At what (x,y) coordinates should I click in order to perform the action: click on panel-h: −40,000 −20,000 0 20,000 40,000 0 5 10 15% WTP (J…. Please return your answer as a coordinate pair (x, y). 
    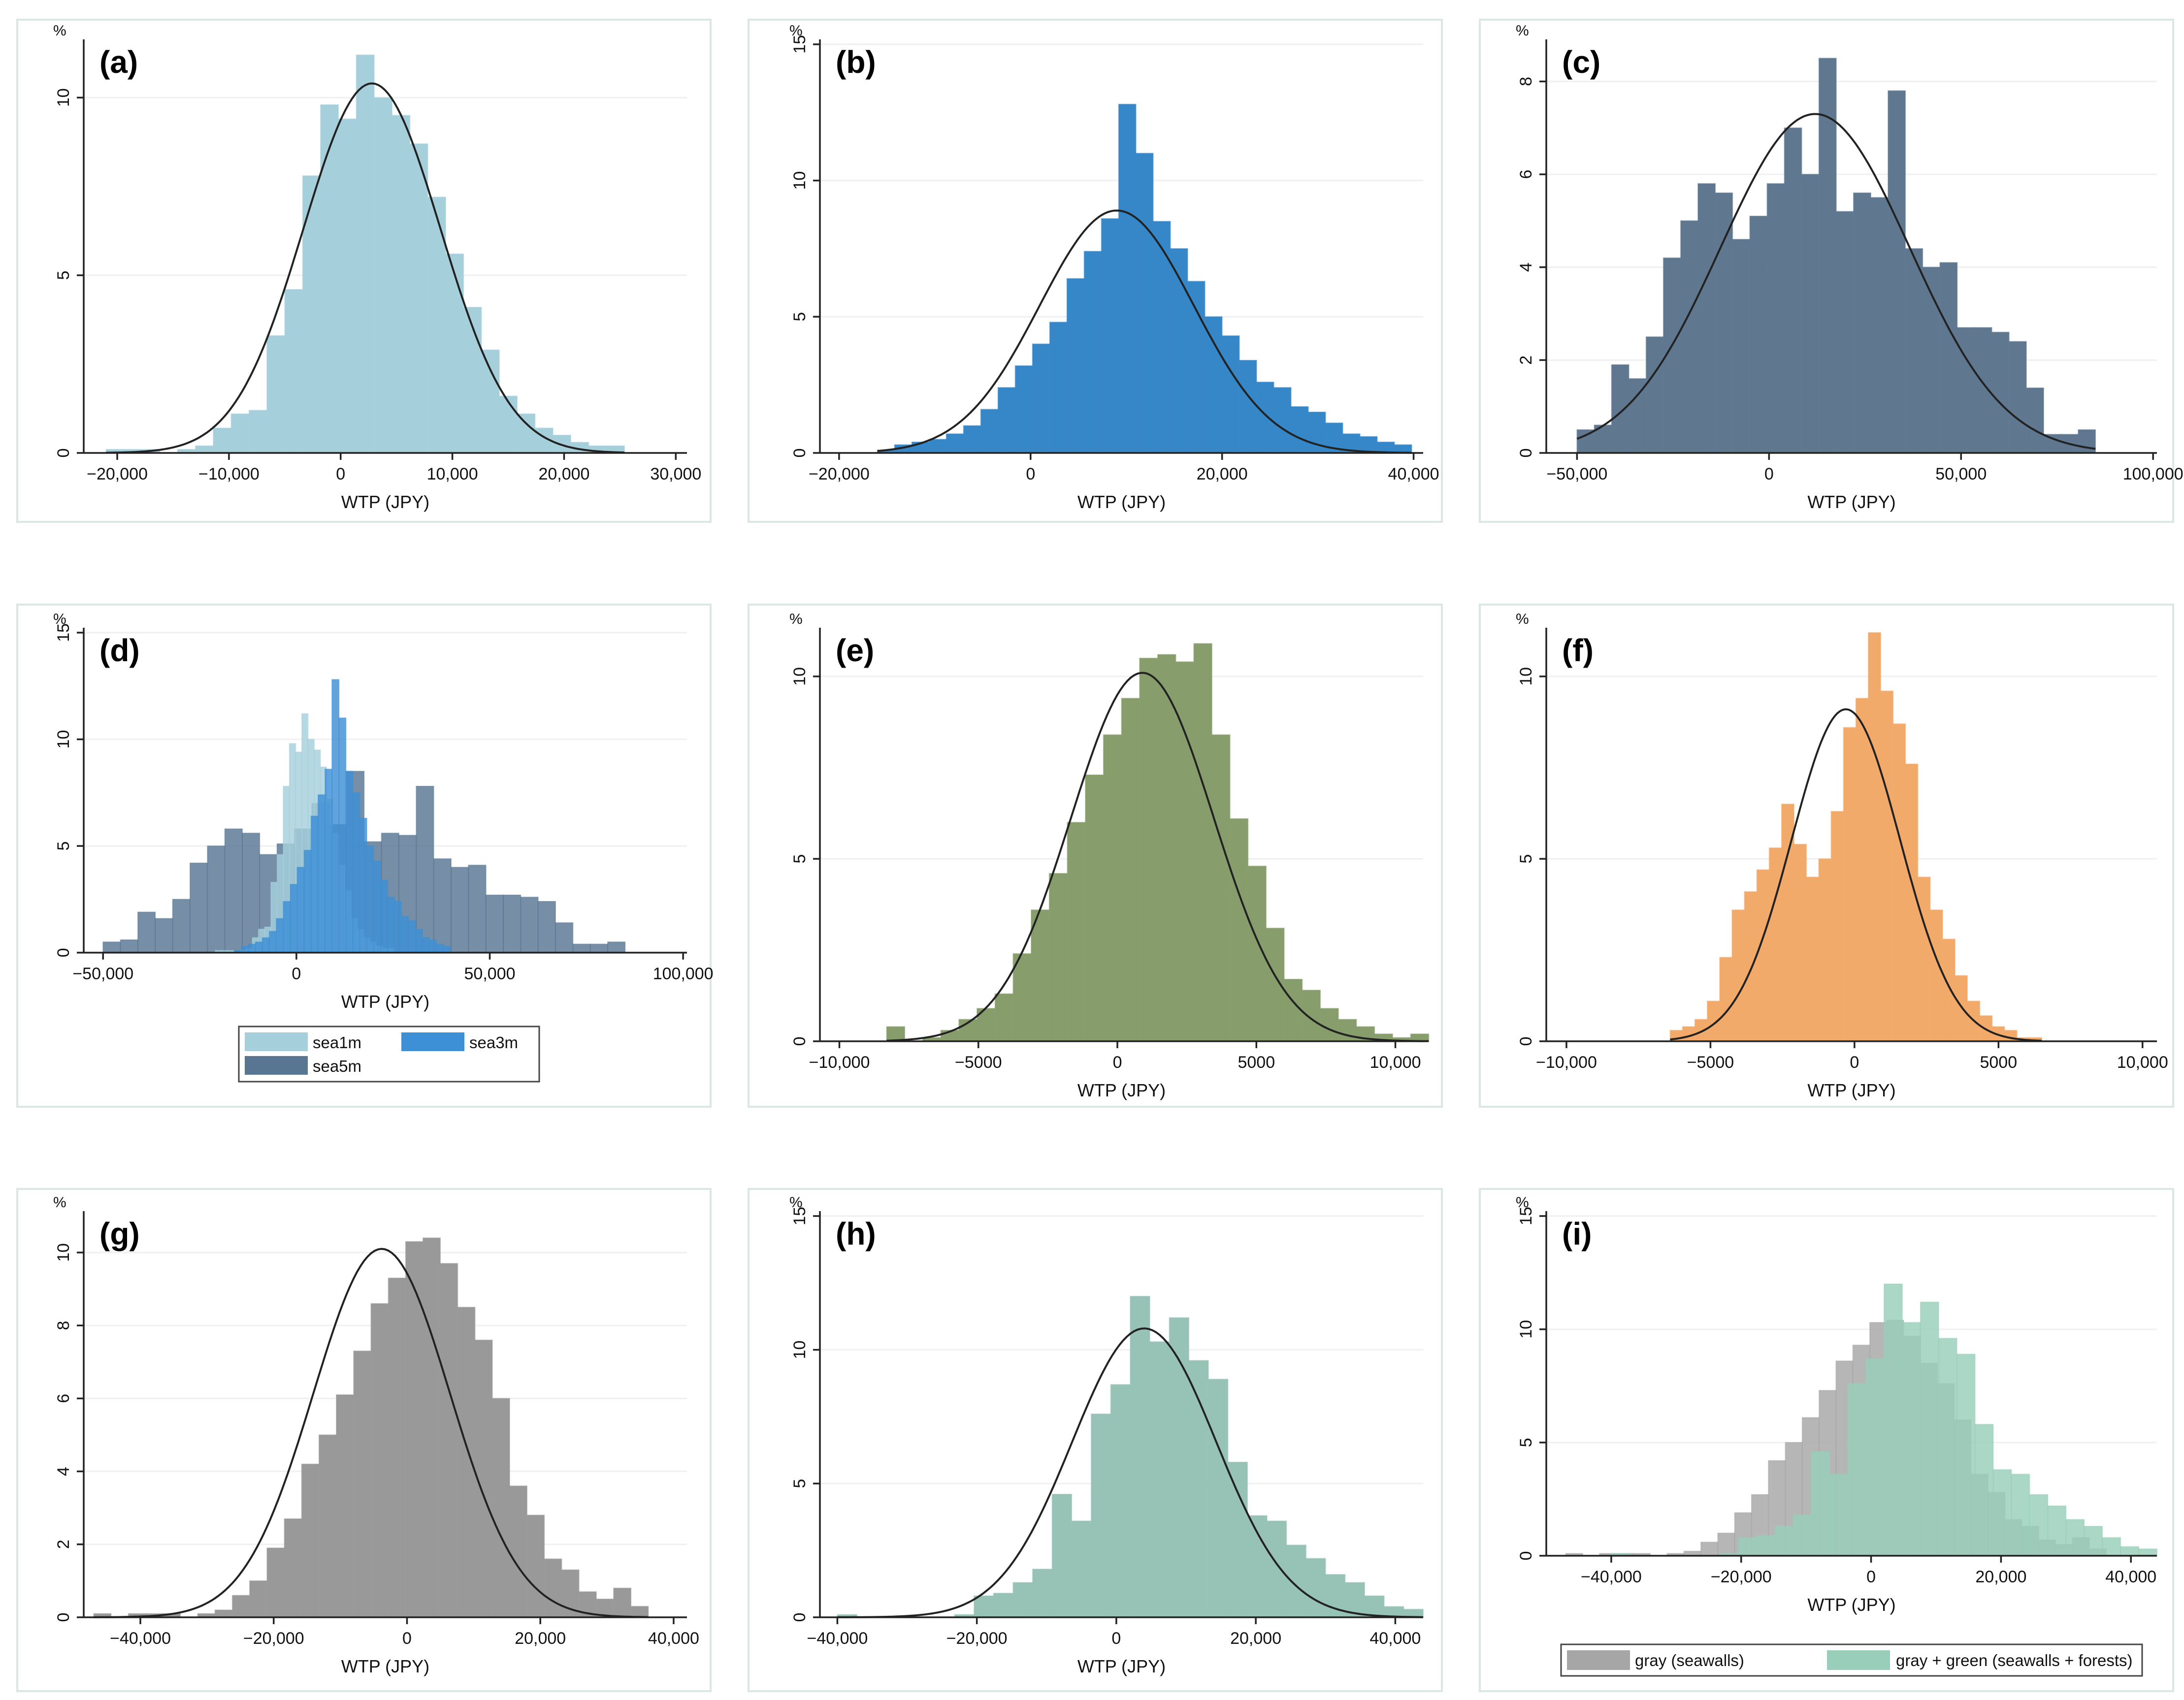
    Looking at the image, I should click on (1095, 1440).